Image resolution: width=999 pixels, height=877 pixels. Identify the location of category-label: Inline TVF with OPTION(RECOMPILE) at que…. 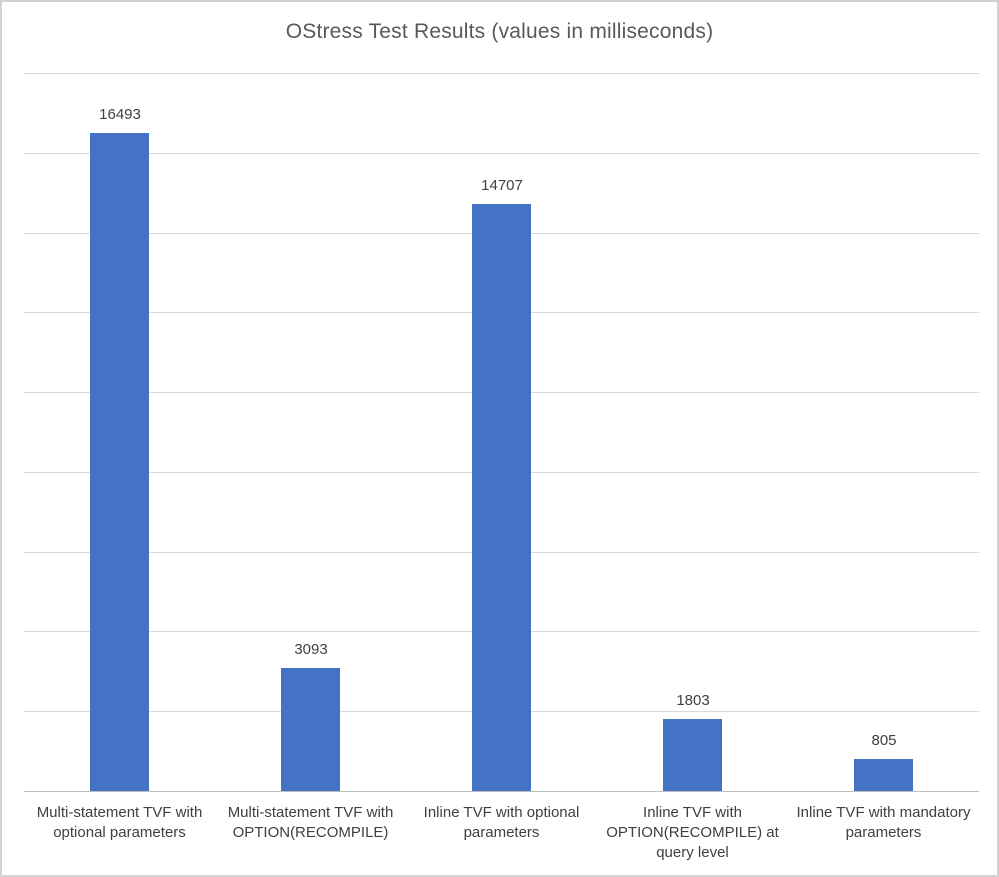
(692, 832).